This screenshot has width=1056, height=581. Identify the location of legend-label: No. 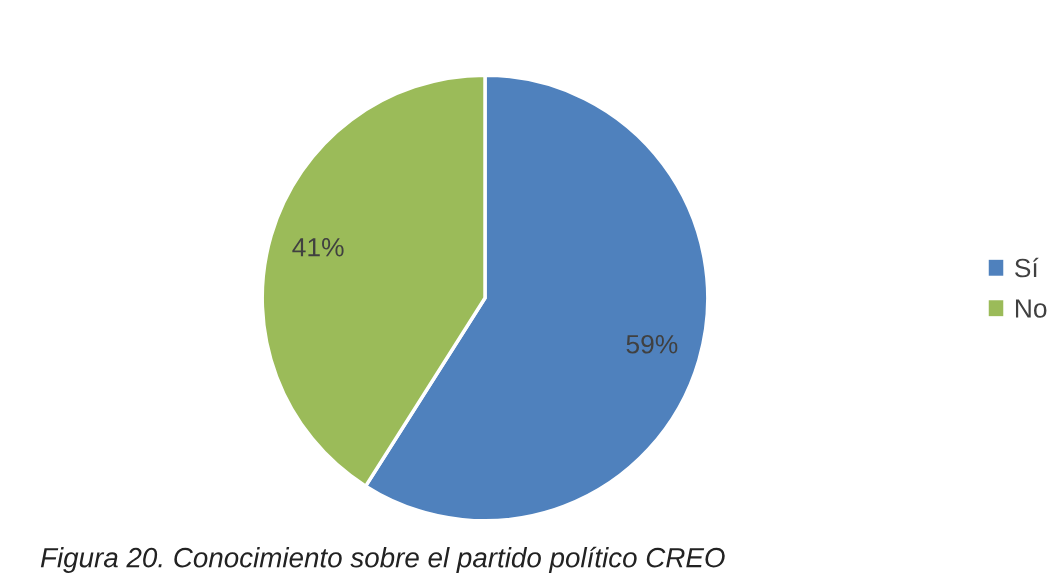
(1031, 308).